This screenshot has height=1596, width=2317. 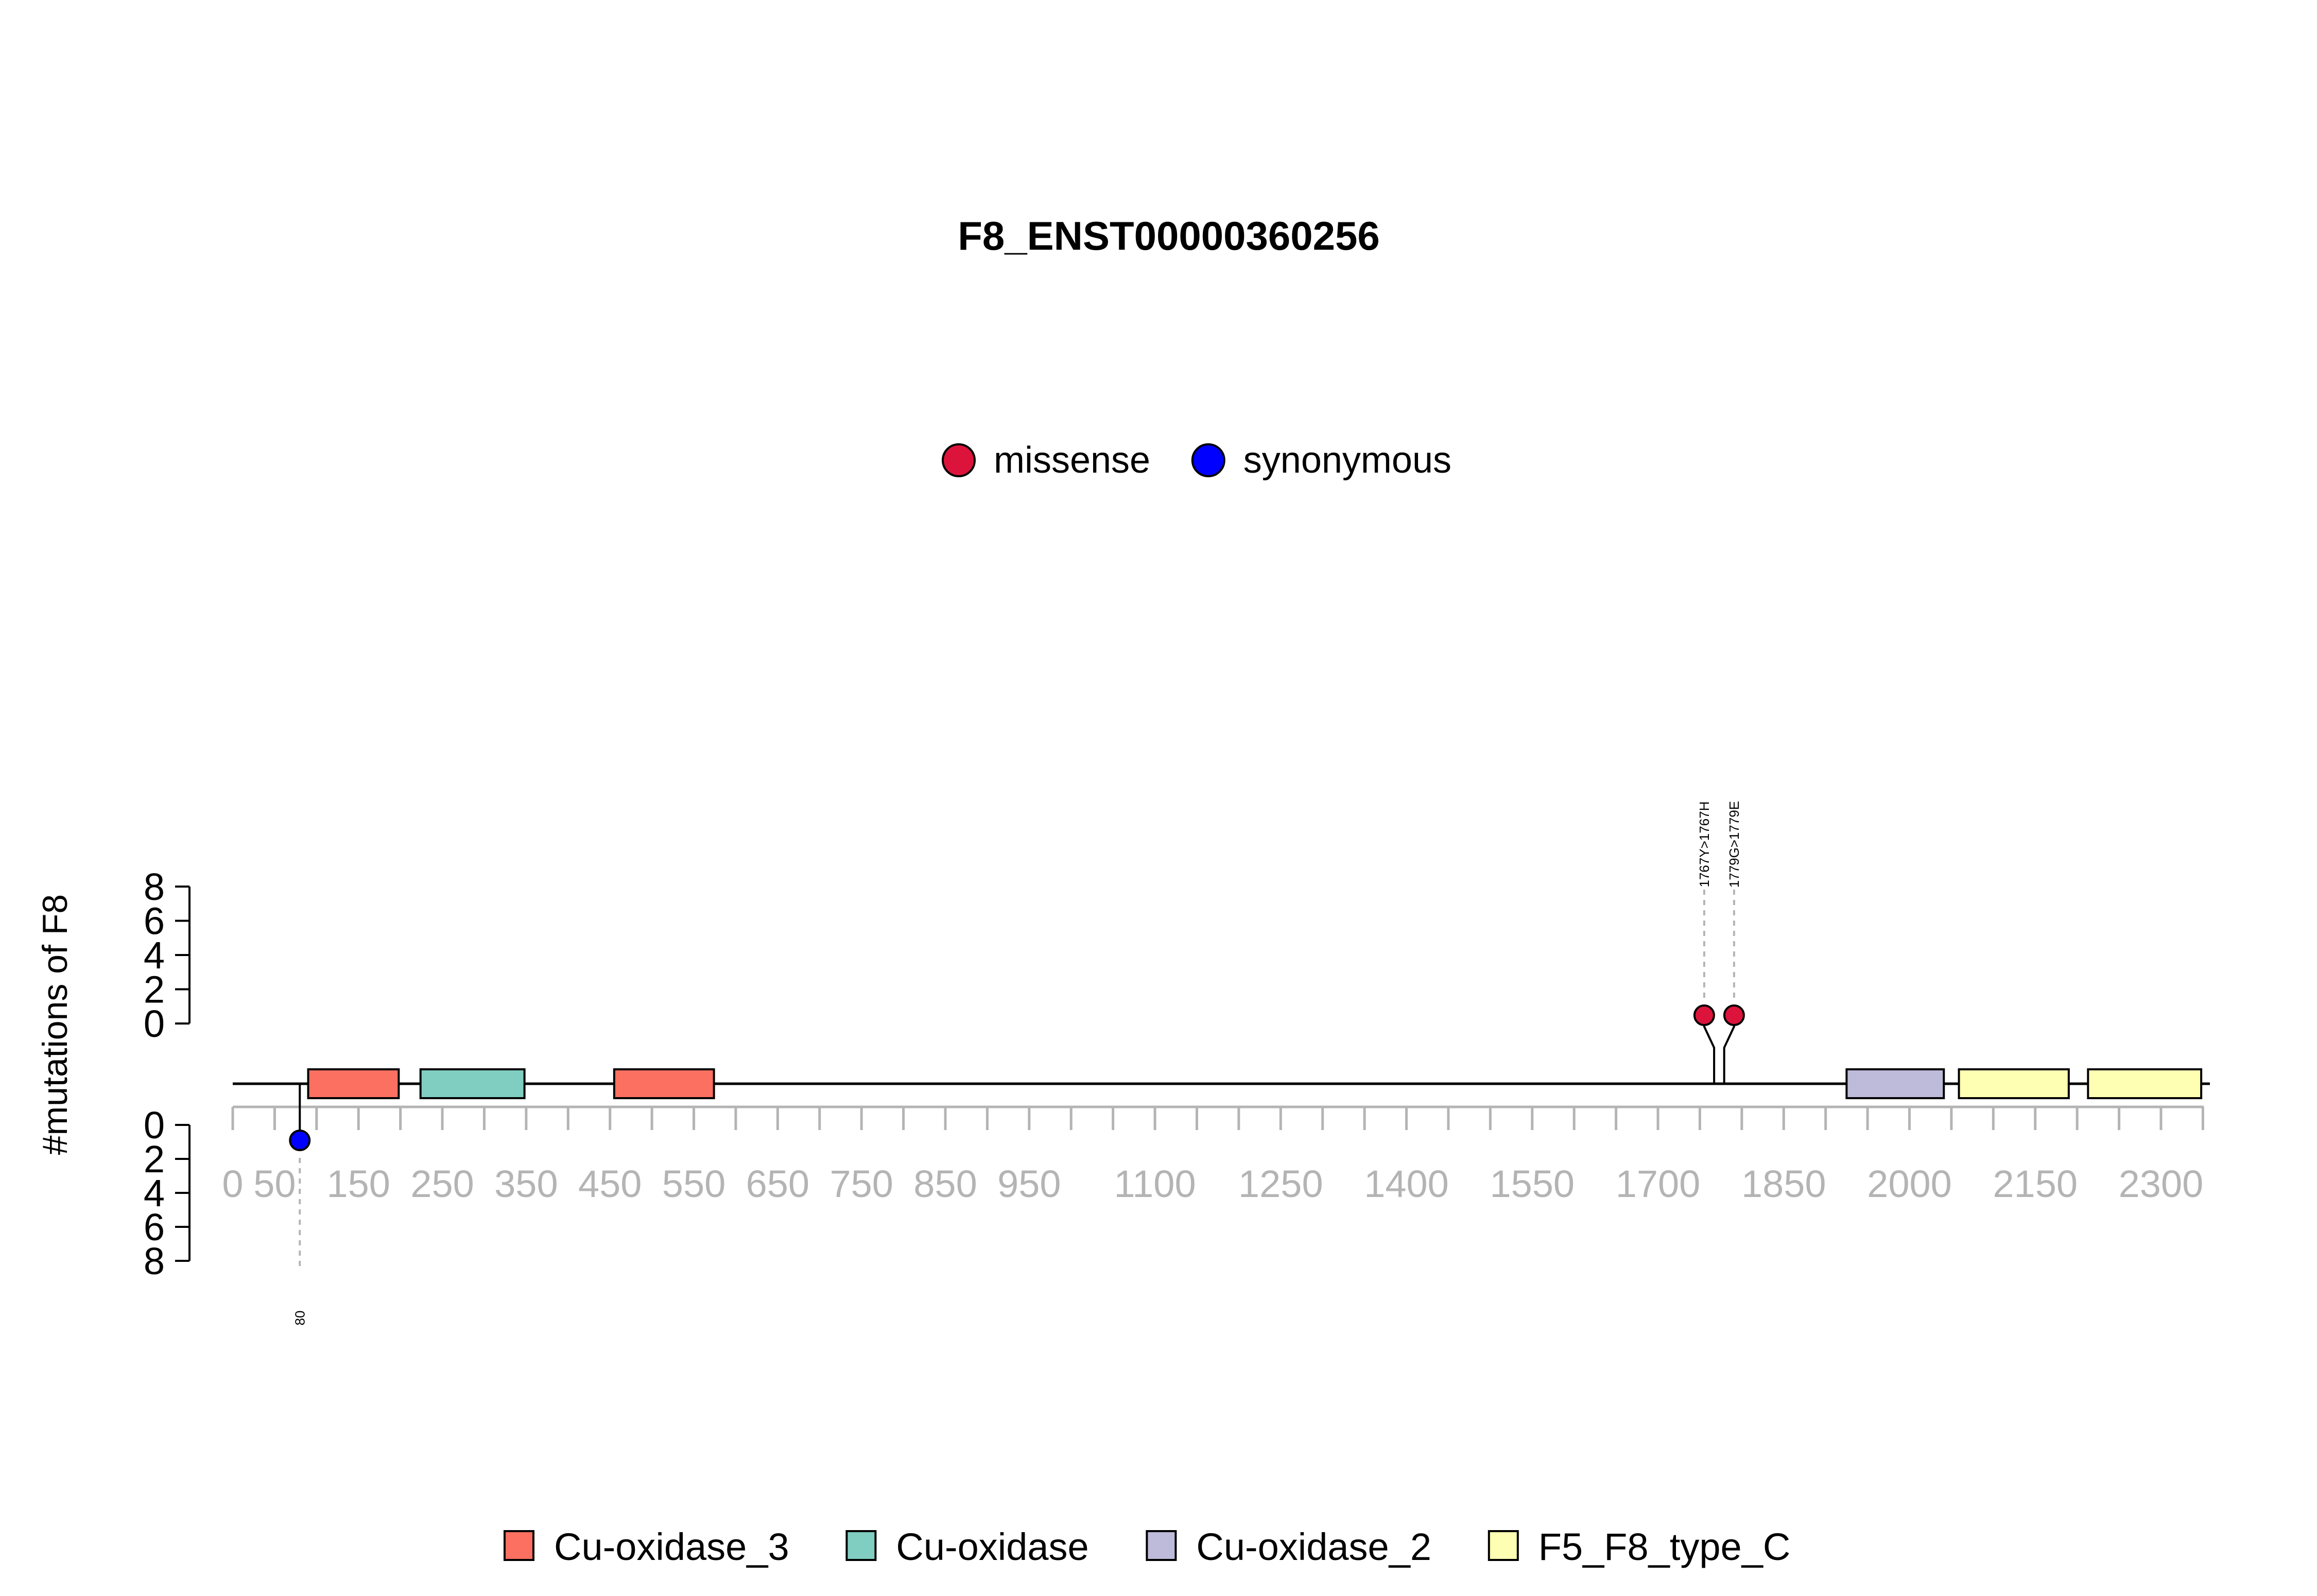 I want to click on x-axis-tick-label: 1250, so click(x=1280, y=1184).